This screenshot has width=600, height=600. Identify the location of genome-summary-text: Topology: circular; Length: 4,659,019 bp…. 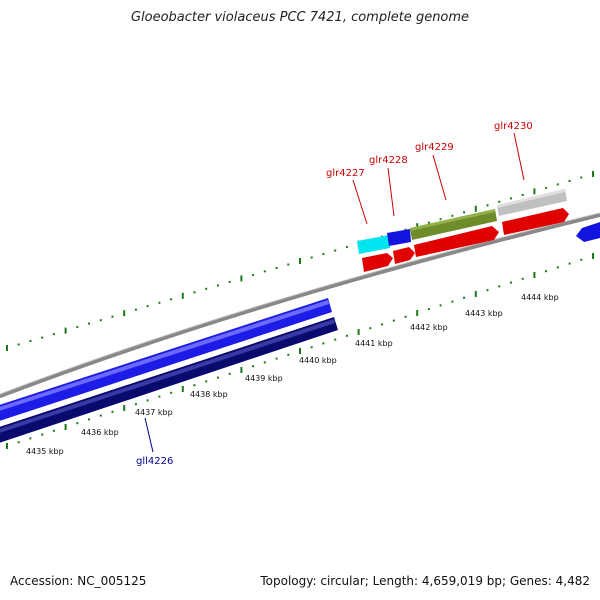
(425, 581).